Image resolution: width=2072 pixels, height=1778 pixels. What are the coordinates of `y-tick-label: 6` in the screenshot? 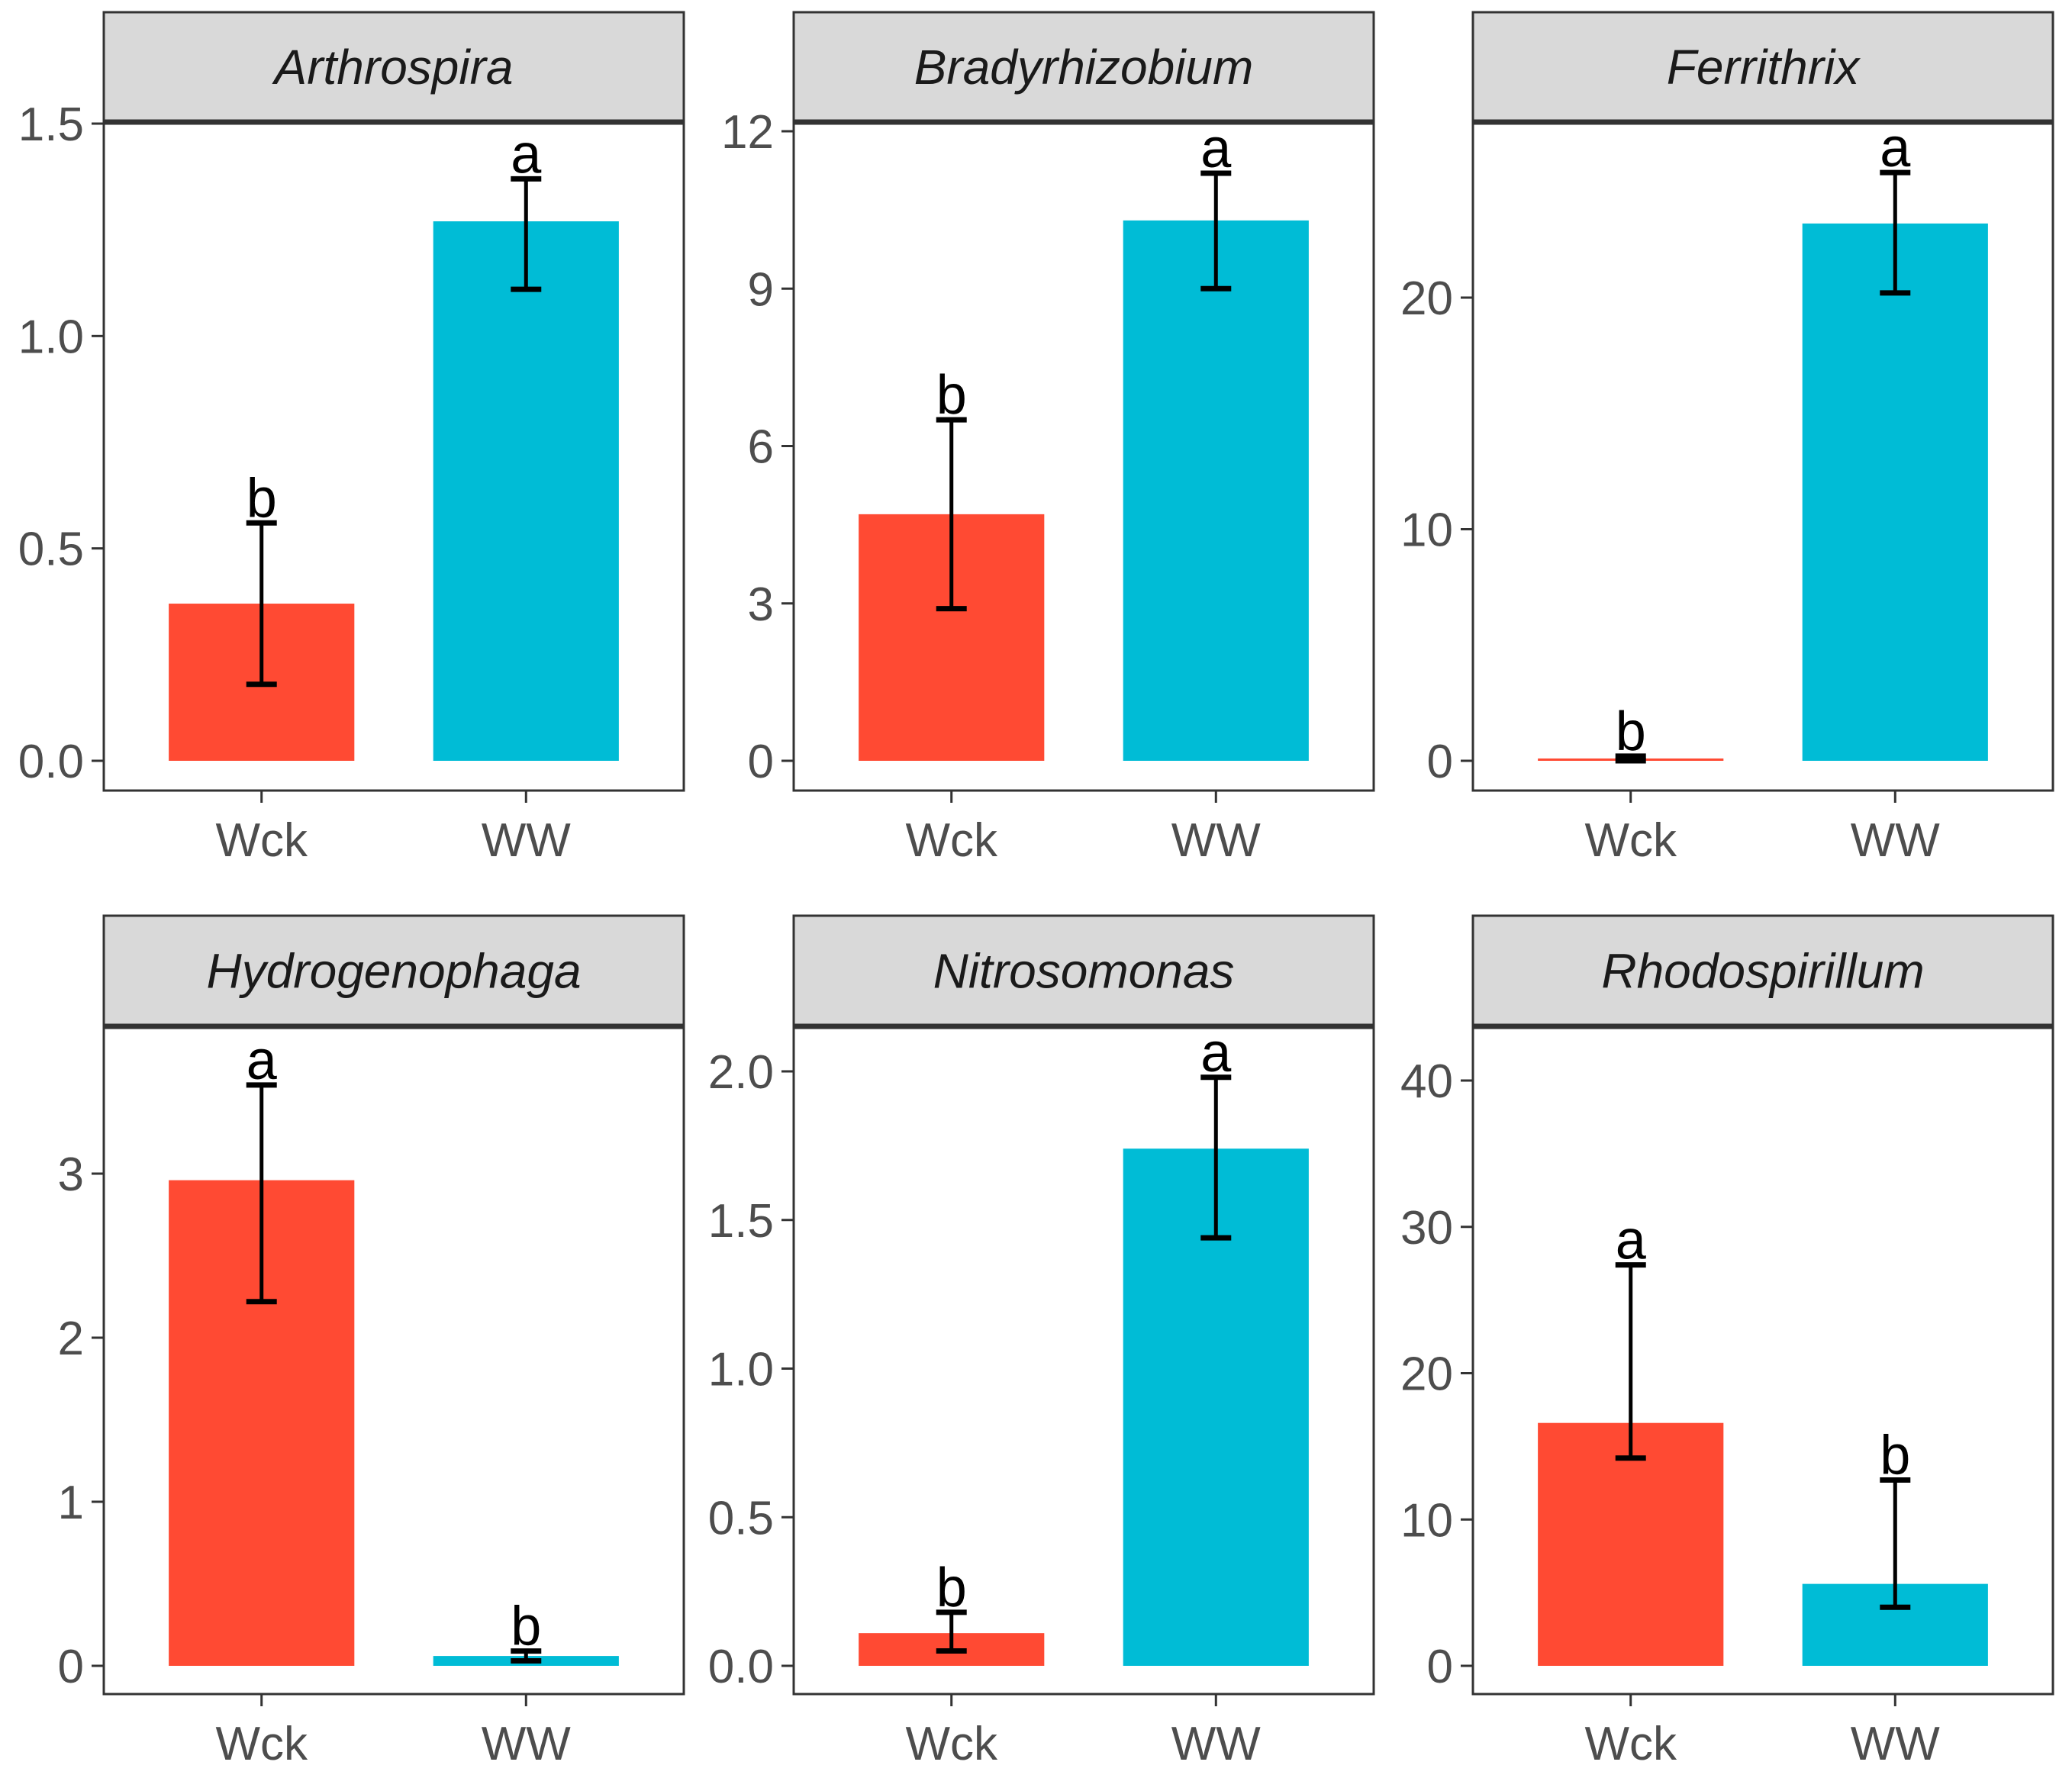 It's located at (761, 448).